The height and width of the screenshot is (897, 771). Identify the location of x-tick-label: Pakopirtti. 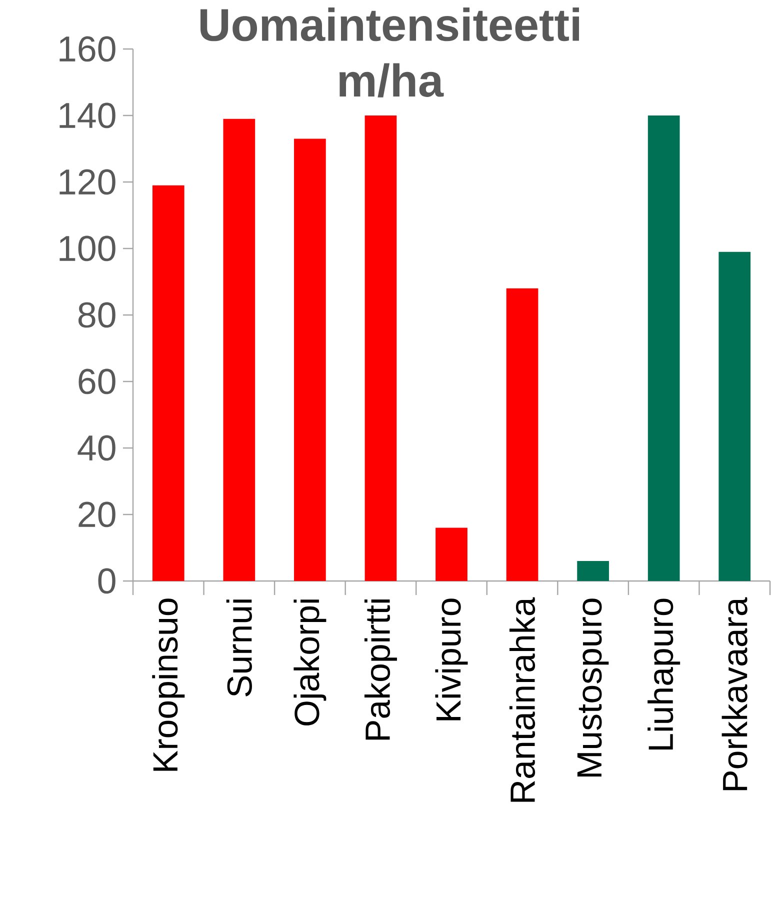
(380, 670).